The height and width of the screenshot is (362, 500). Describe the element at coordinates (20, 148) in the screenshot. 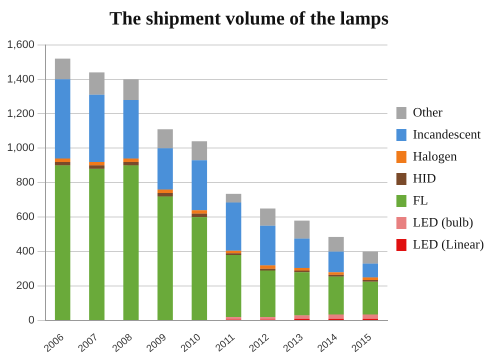

I see `y-tick-label: 1,000` at that location.